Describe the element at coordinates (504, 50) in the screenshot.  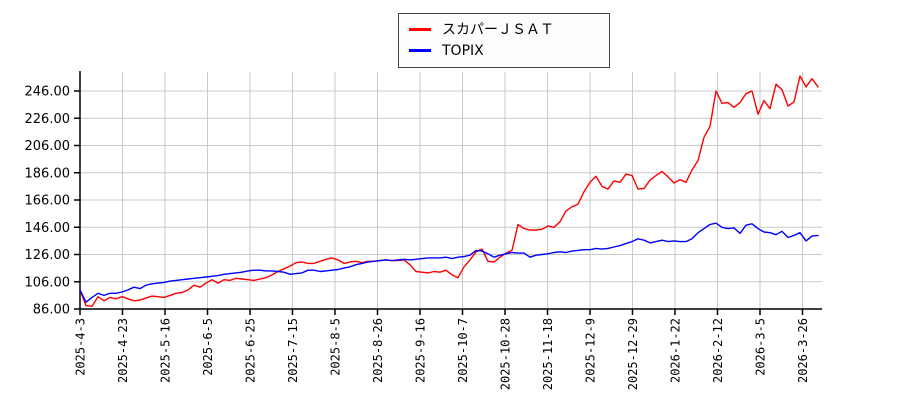
I see `legend-item-topix: TOPIX` at that location.